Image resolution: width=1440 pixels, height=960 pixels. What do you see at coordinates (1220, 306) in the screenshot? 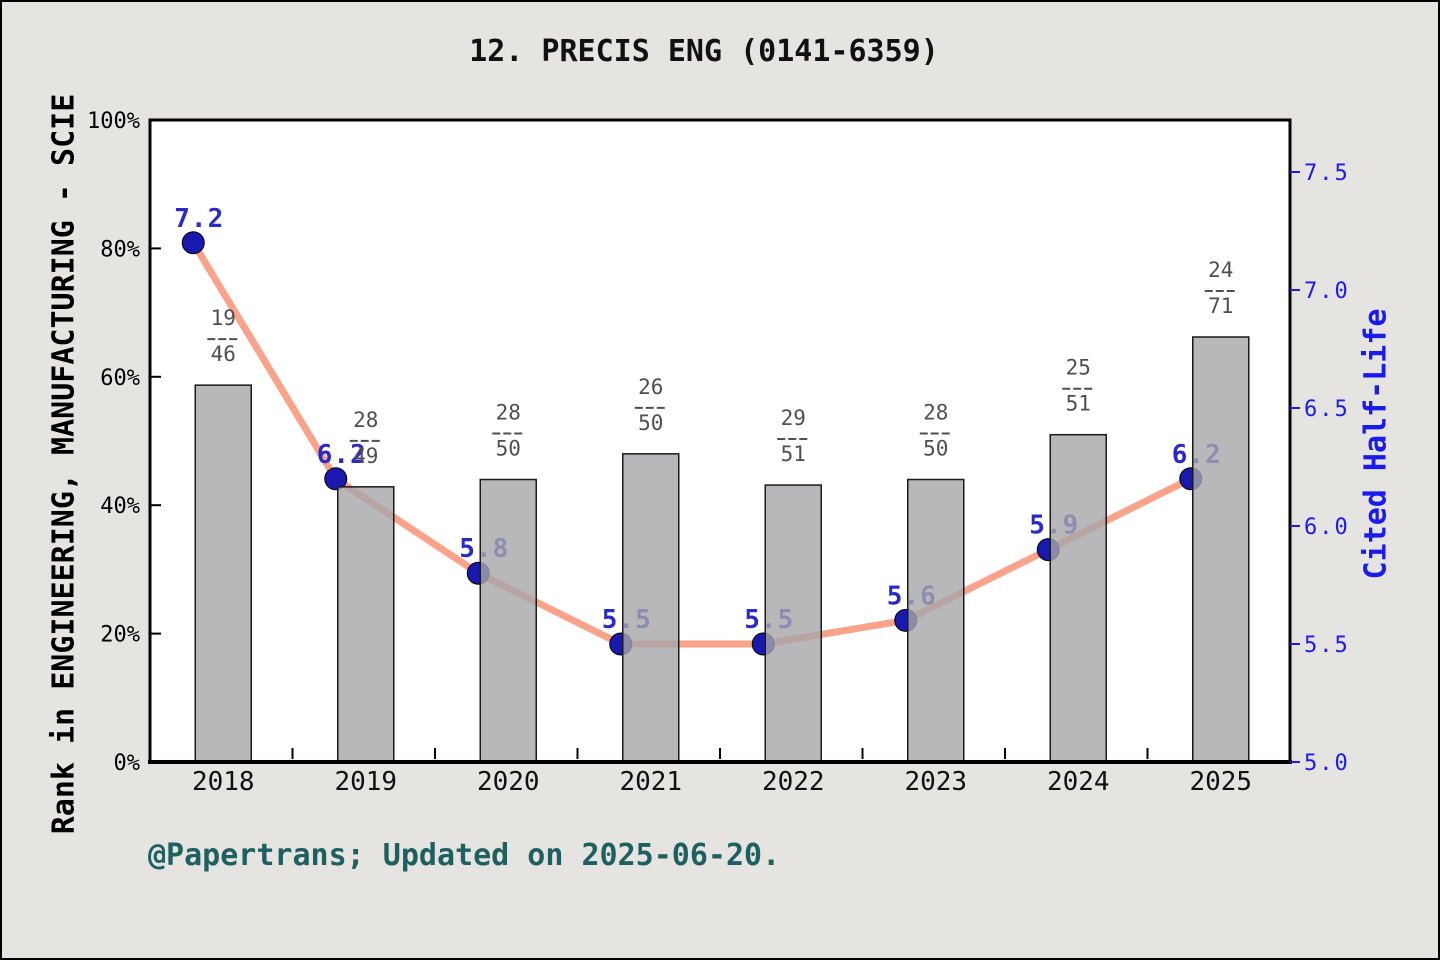
I see `fraction-denominator: 71` at bounding box center [1220, 306].